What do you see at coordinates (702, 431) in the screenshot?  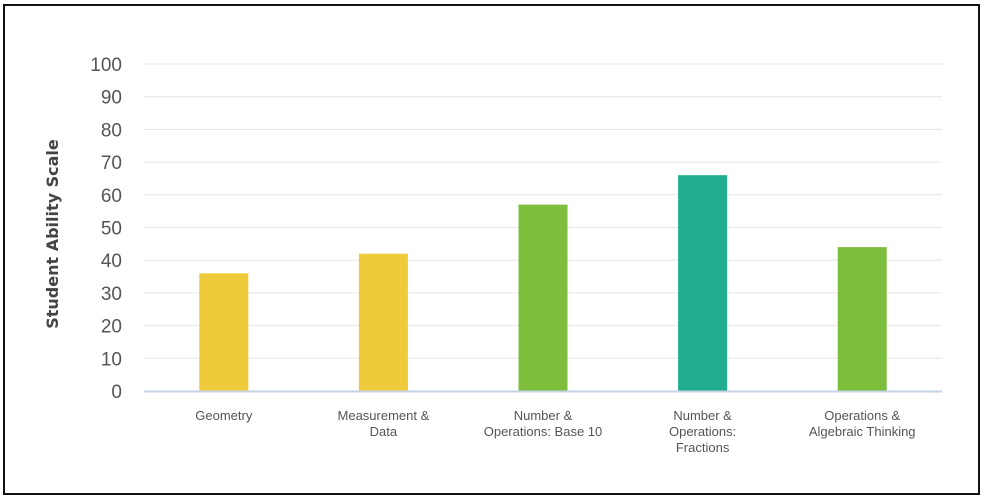 I see `x-category-label: Number & Operations: Fractions` at bounding box center [702, 431].